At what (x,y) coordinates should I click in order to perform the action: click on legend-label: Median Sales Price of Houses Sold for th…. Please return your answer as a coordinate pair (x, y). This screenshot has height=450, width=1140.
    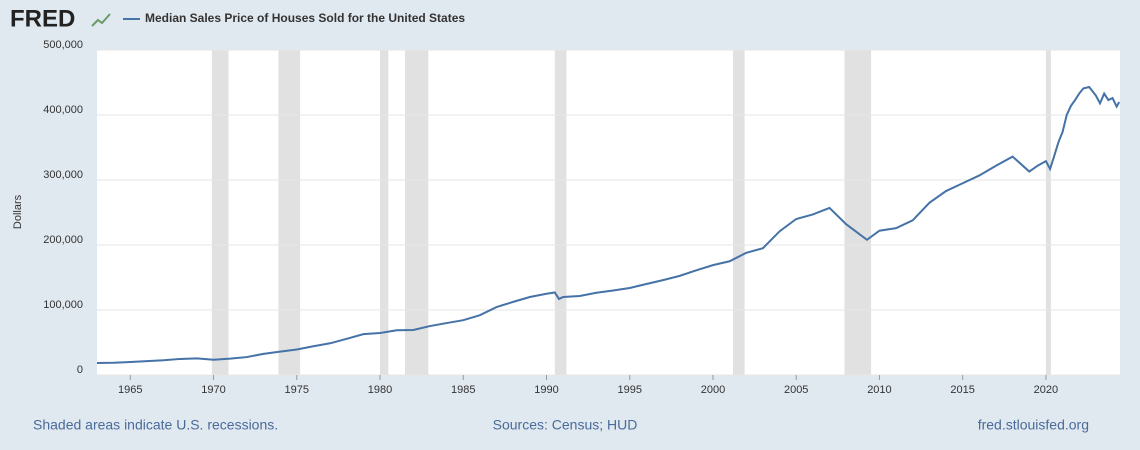
    Looking at the image, I should click on (305, 18).